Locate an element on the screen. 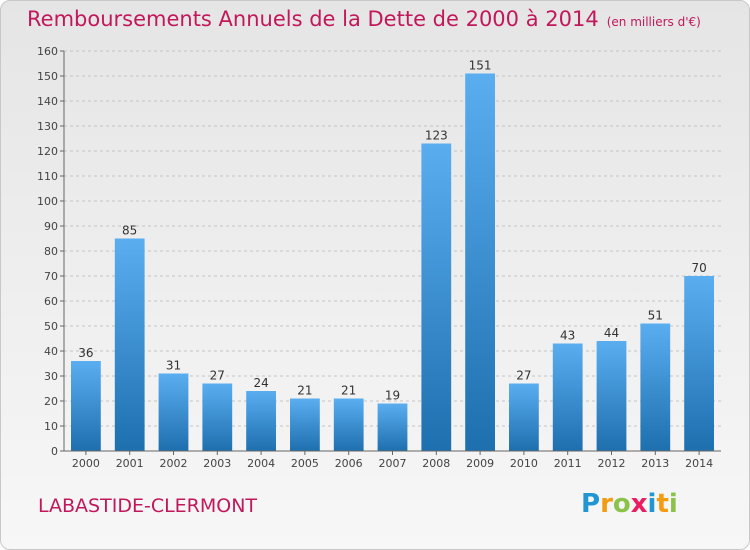 The image size is (750, 550). x-tick-label: 2010 is located at coordinates (524, 463).